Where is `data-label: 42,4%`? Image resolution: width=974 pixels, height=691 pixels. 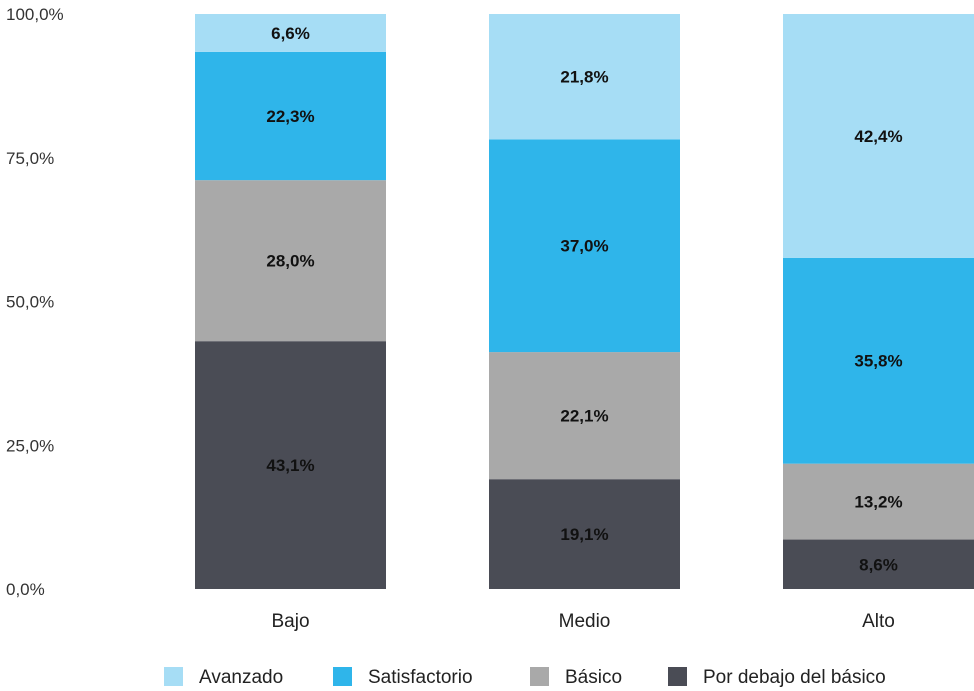 data-label: 42,4% is located at coordinates (878, 136).